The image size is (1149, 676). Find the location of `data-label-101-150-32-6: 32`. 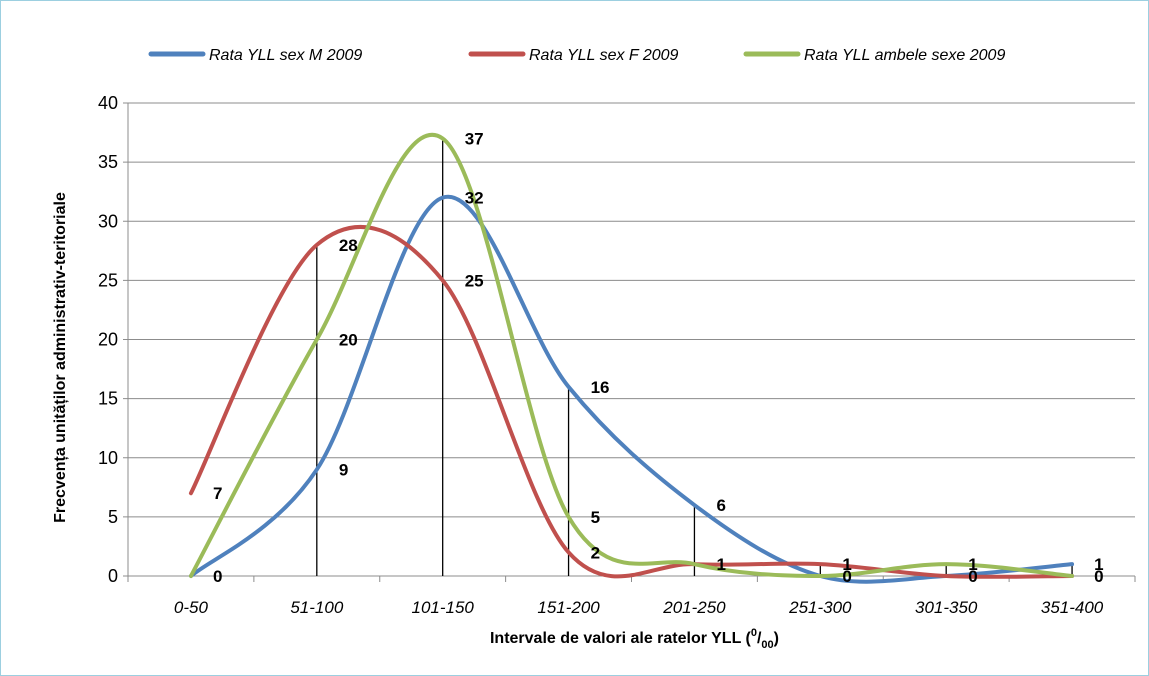

data-label-101-150-32-6: 32 is located at coordinates (474, 198).